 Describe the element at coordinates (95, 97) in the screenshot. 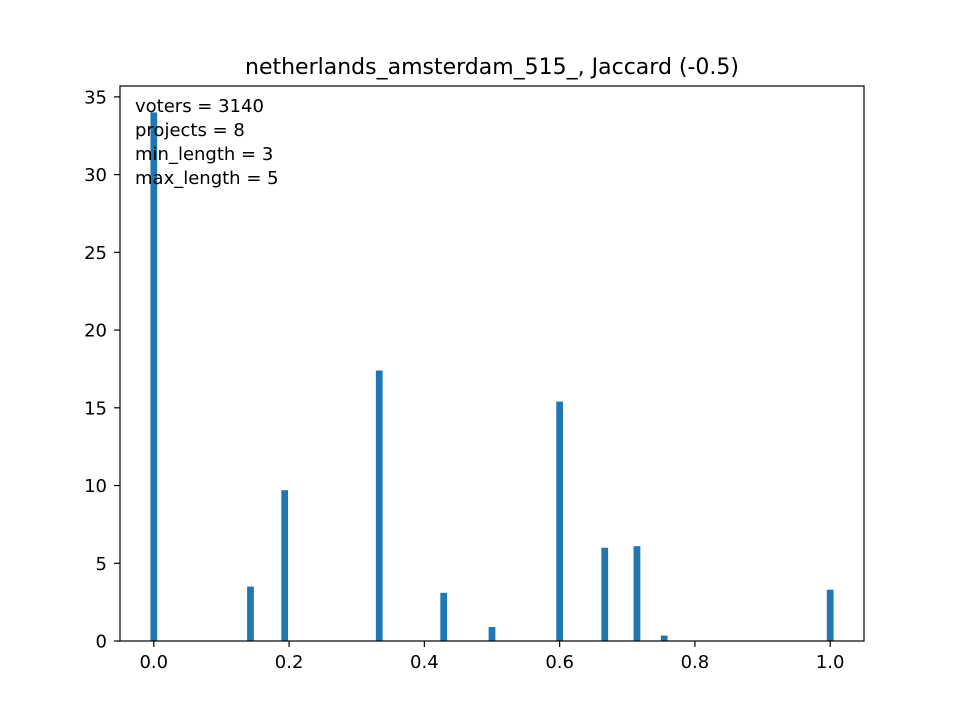

I see `y-tick-label: 35` at that location.